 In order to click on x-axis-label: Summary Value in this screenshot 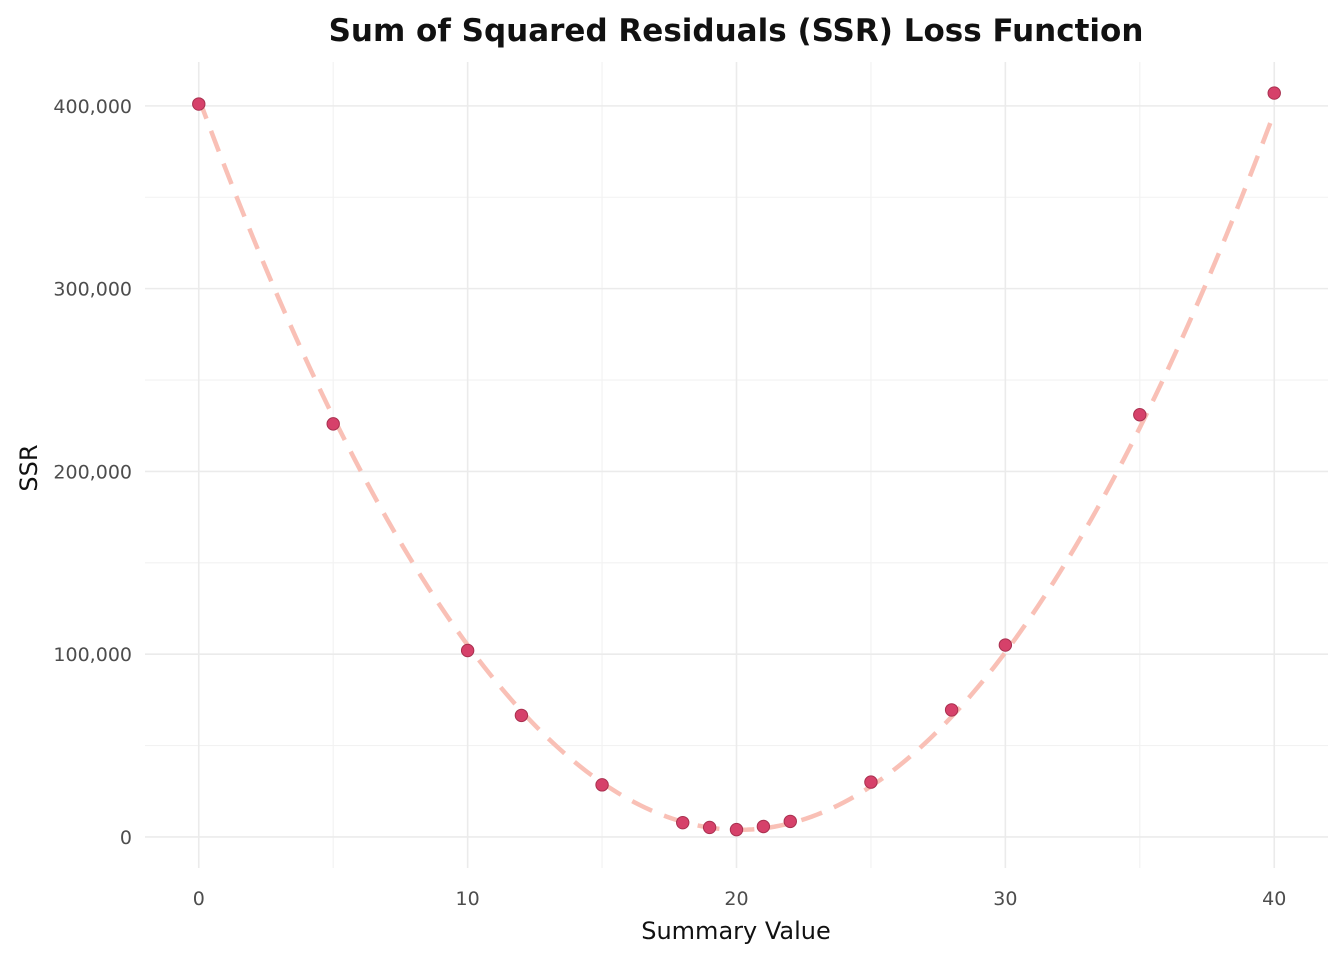, I will do `click(736, 931)`.